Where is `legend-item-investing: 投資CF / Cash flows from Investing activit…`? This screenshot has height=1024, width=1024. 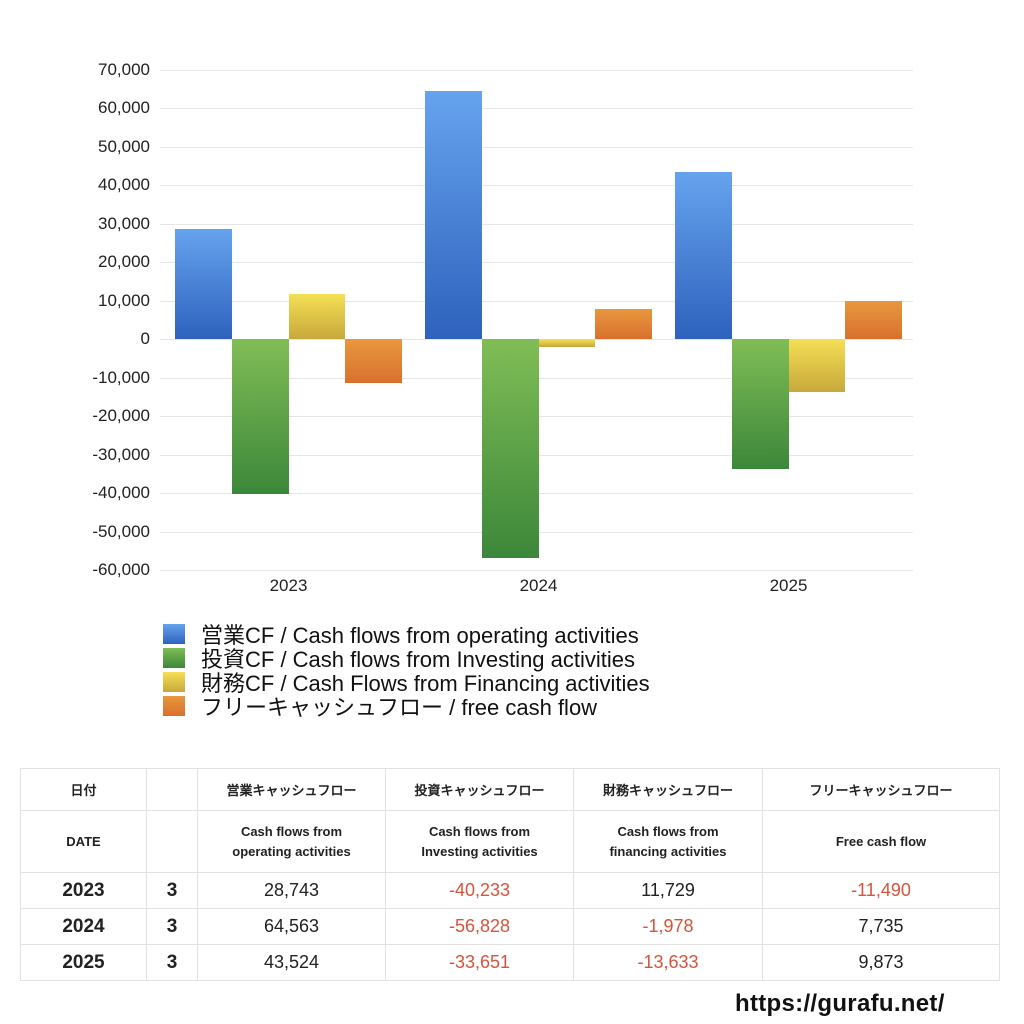
legend-item-investing: 投資CF / Cash flows from Investing activit… is located at coordinates (406, 659).